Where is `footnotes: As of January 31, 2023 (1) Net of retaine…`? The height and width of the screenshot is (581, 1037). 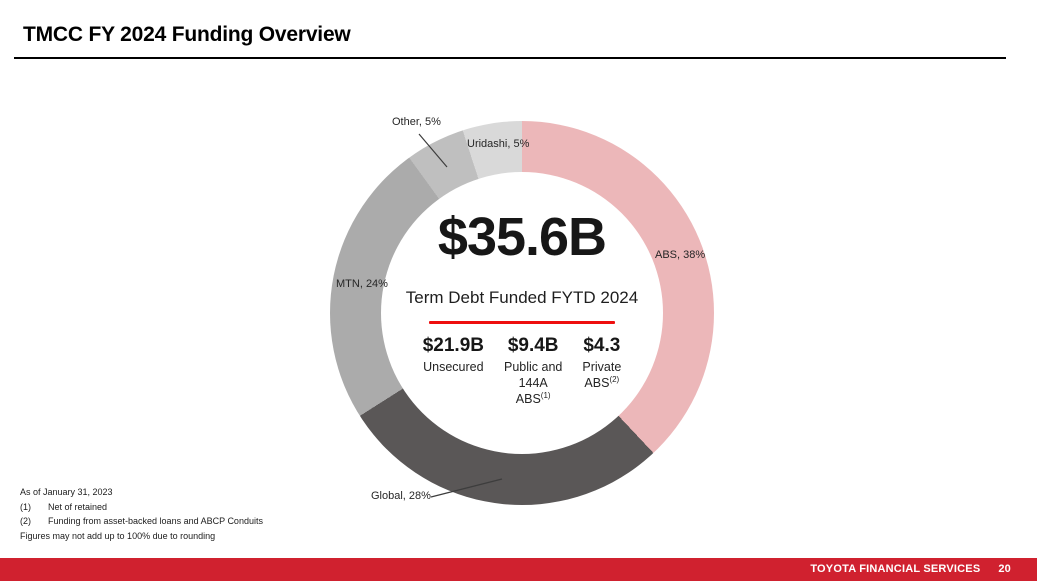 footnotes: As of January 31, 2023 (1) Net of retaine… is located at coordinates (141, 517).